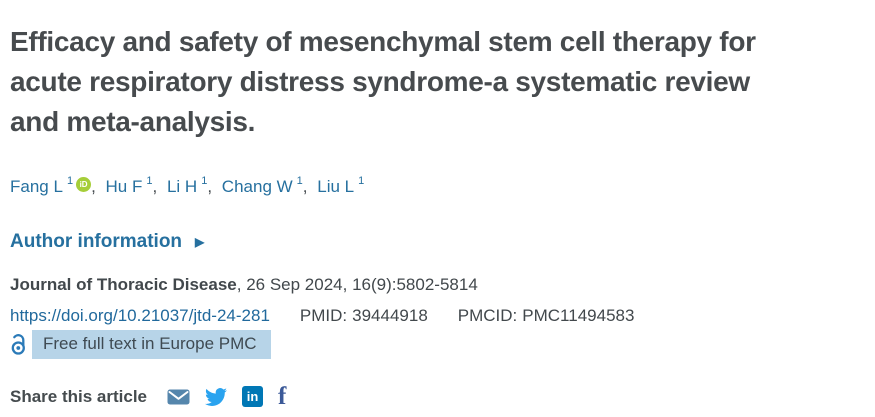 This screenshot has width=875, height=417. I want to click on linkedin-share-icon: in, so click(253, 397).